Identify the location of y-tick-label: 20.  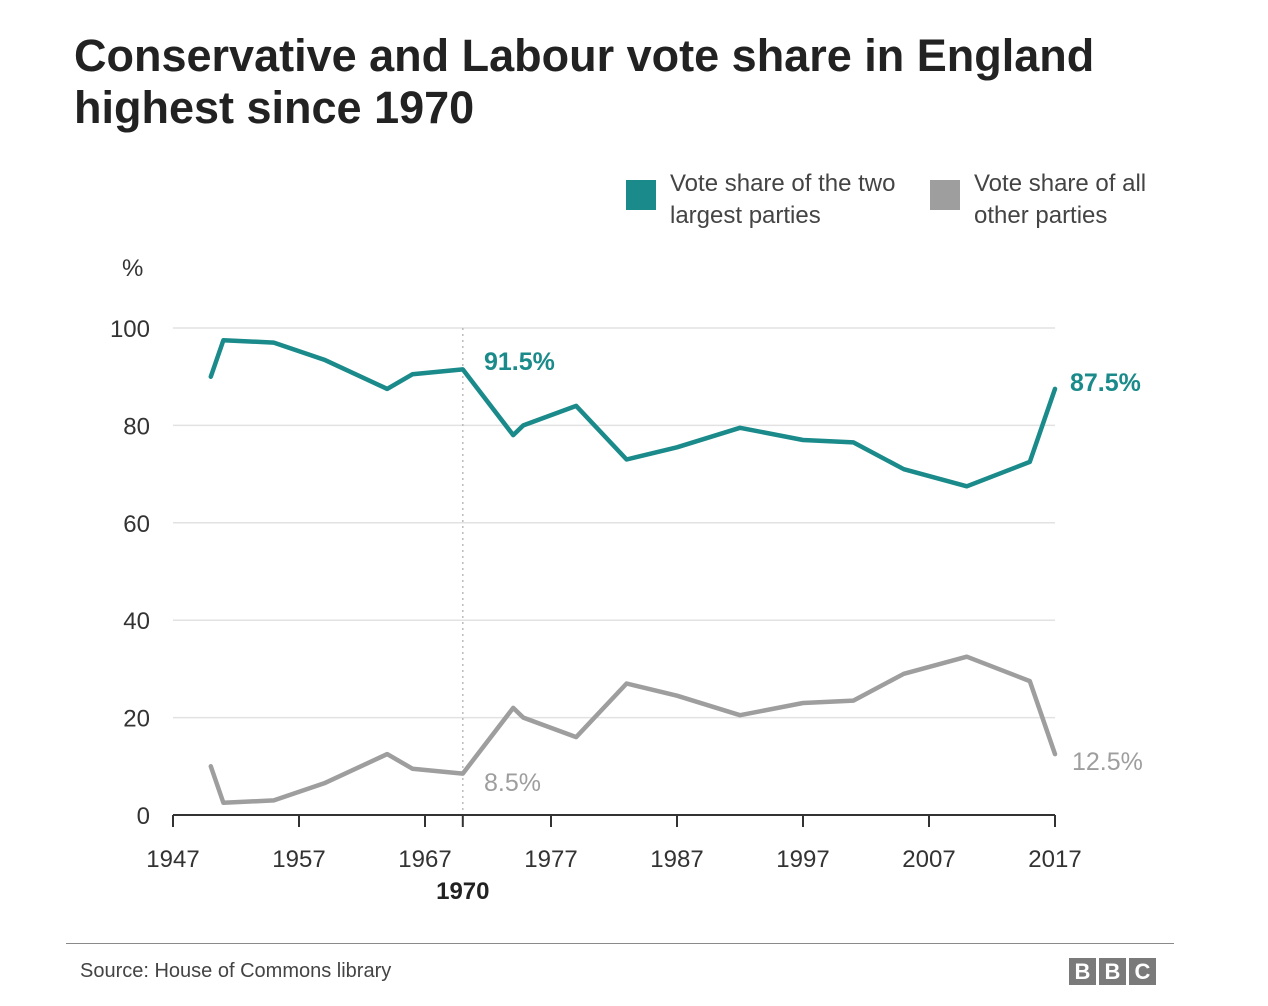
(136, 719).